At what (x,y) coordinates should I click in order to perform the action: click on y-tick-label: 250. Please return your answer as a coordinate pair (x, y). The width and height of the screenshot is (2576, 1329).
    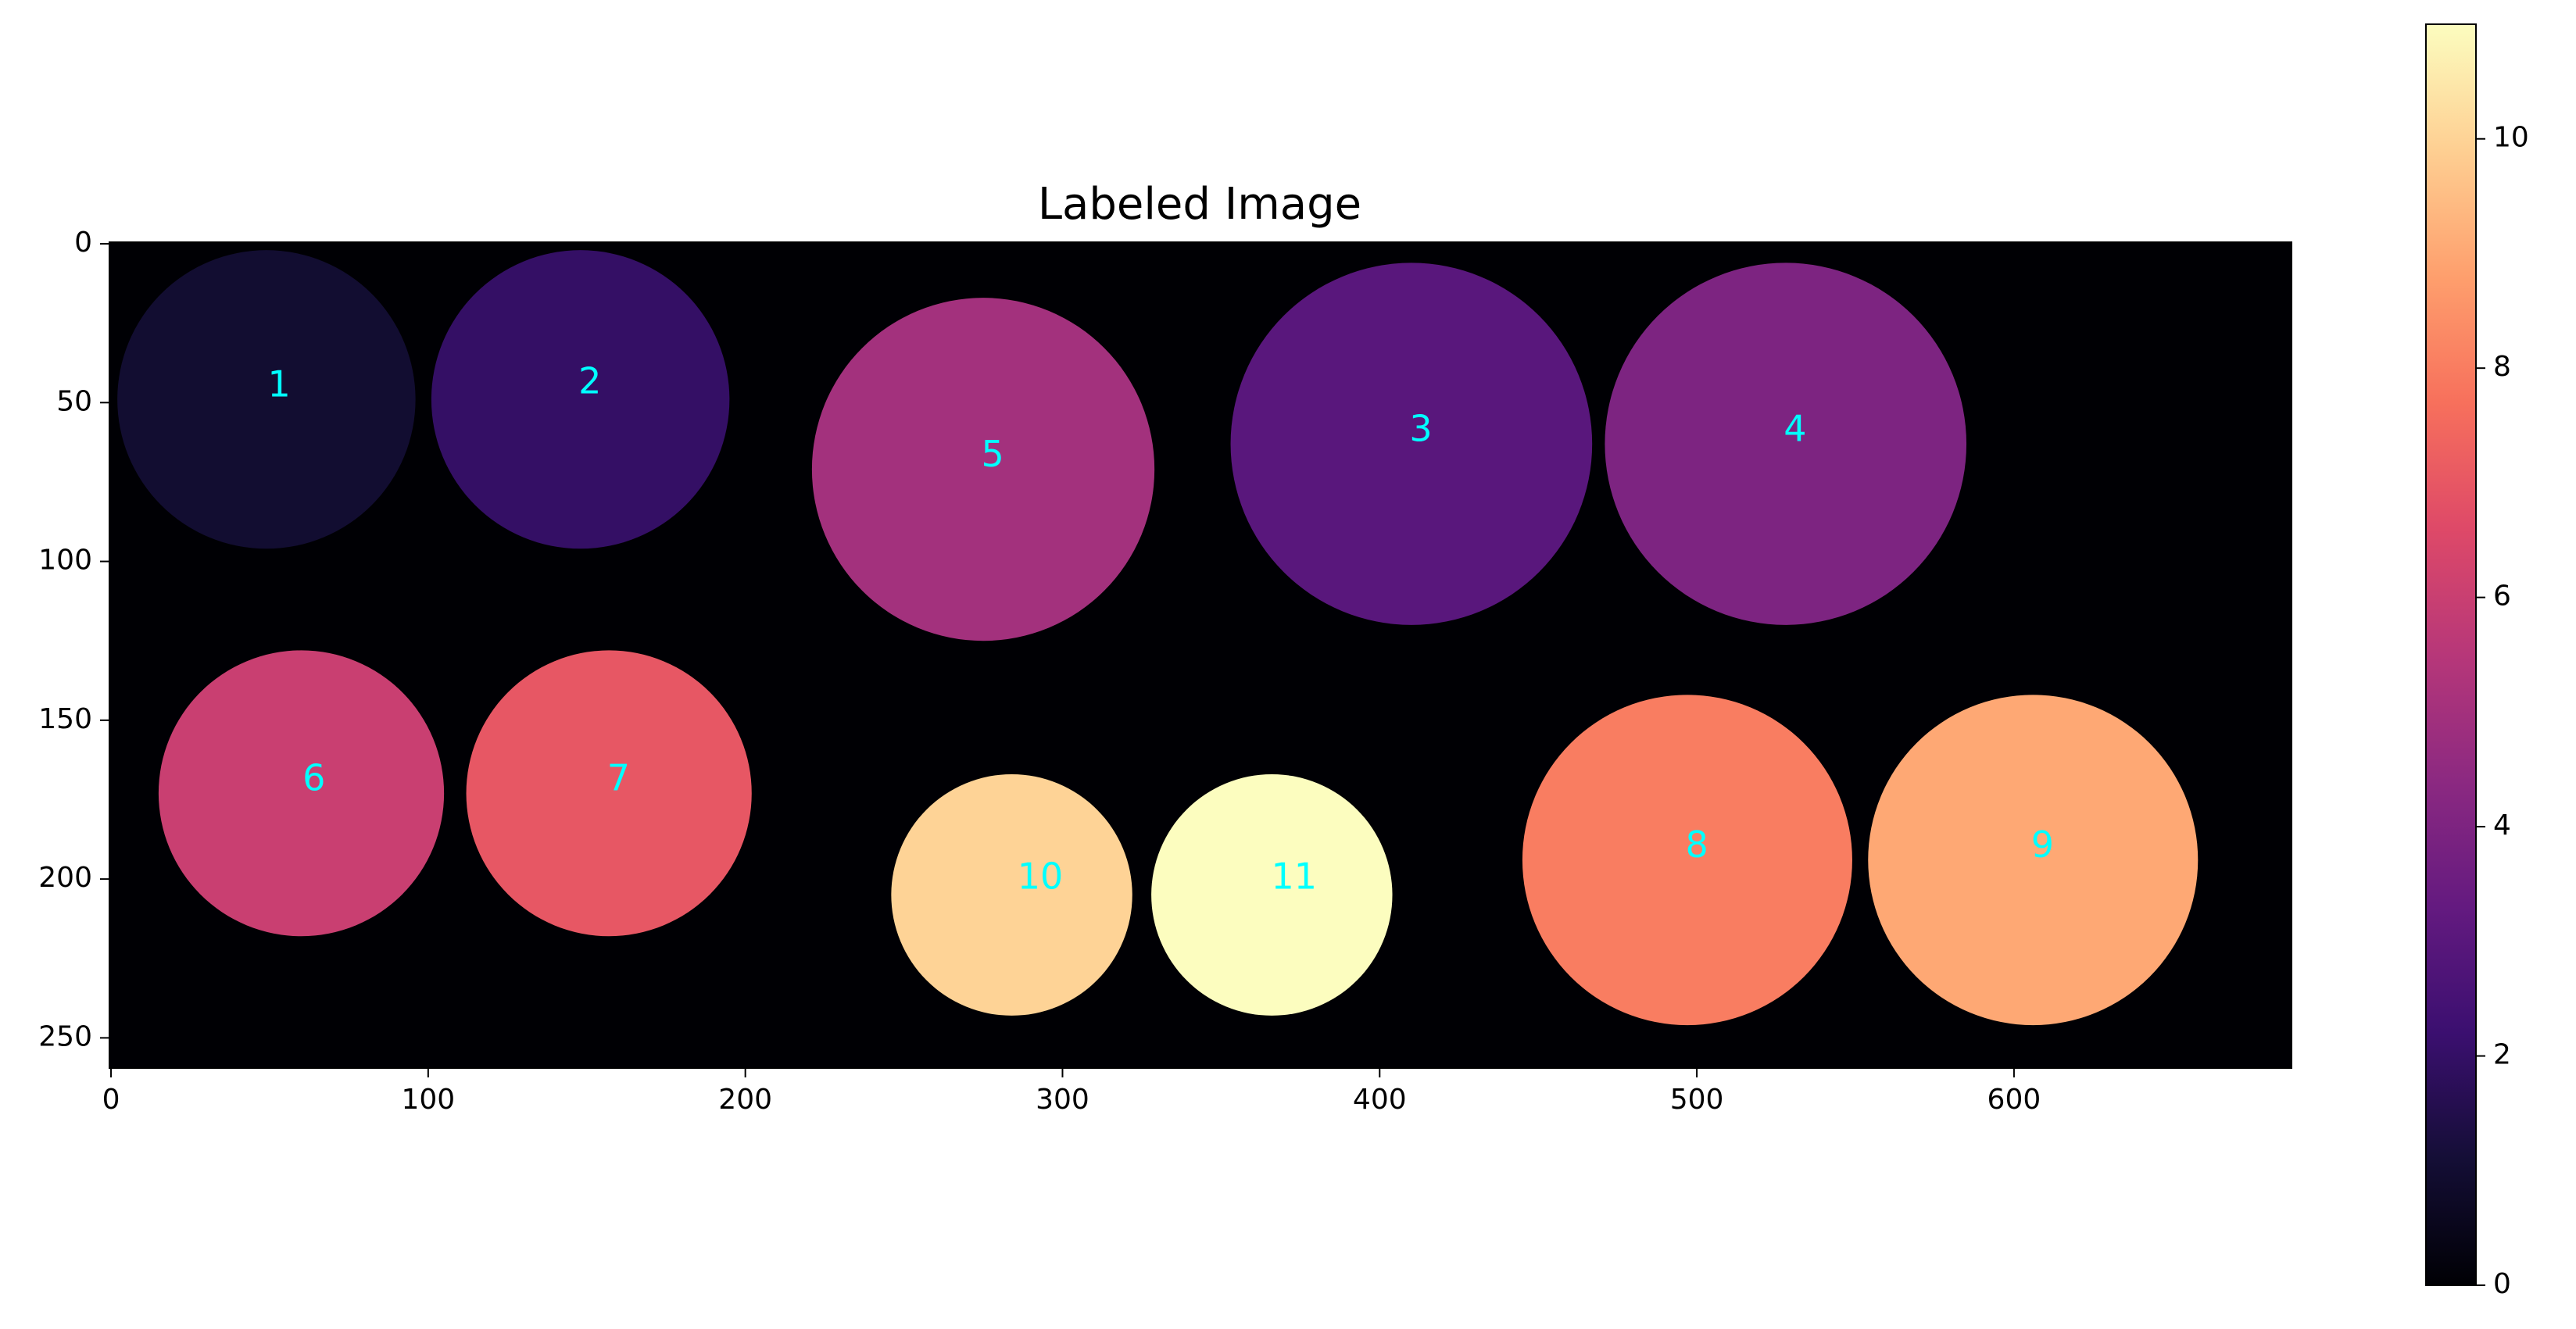
    Looking at the image, I should click on (65, 1036).